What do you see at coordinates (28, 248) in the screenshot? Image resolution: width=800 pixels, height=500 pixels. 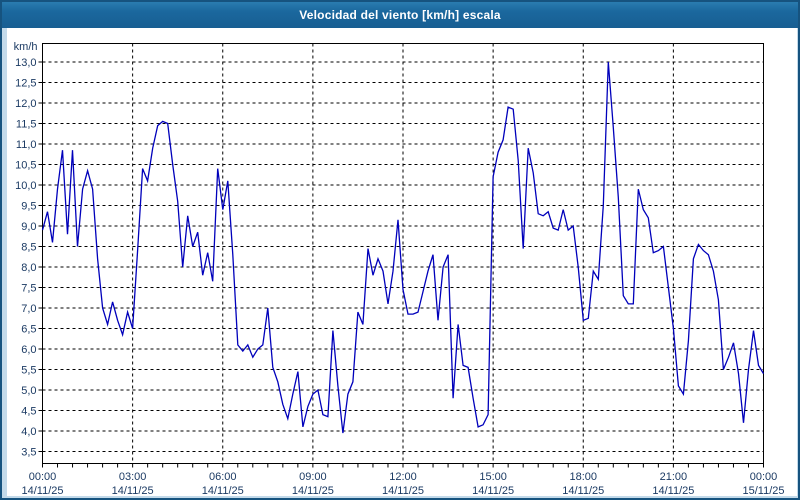 I see `y-tick-label: 8,5` at bounding box center [28, 248].